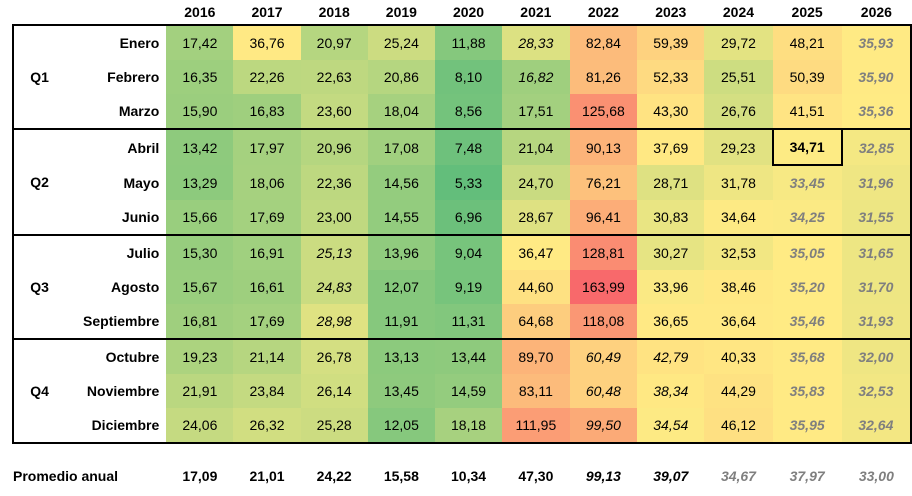 Image resolution: width=912 pixels, height=496 pixels. Describe the element at coordinates (536, 146) in the screenshot. I see `value-cell: 21,04` at that location.